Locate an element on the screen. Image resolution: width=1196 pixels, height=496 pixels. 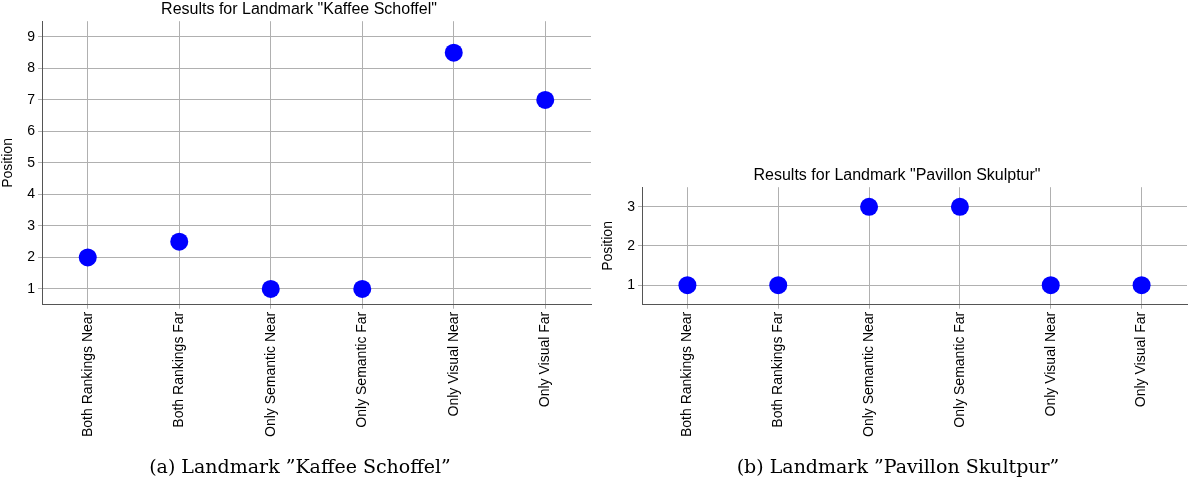
y-tick-label: 6 is located at coordinates (31, 130).